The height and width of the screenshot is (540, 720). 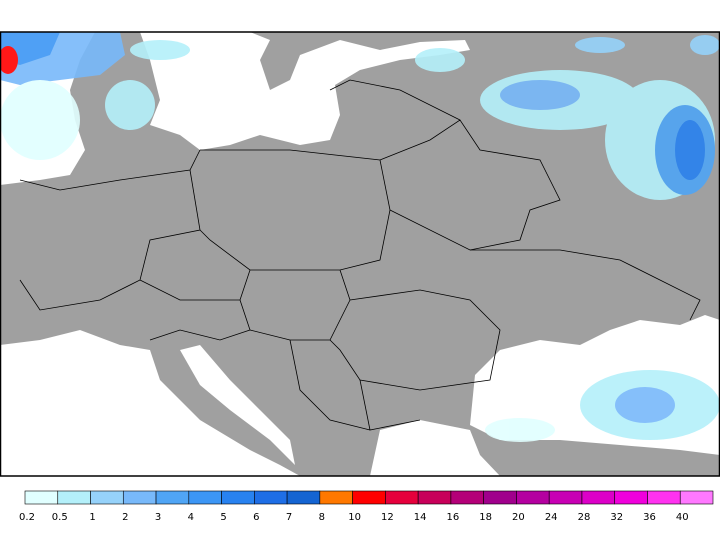 What do you see at coordinates (223, 517) in the screenshot?
I see `legend-label: 5` at bounding box center [223, 517].